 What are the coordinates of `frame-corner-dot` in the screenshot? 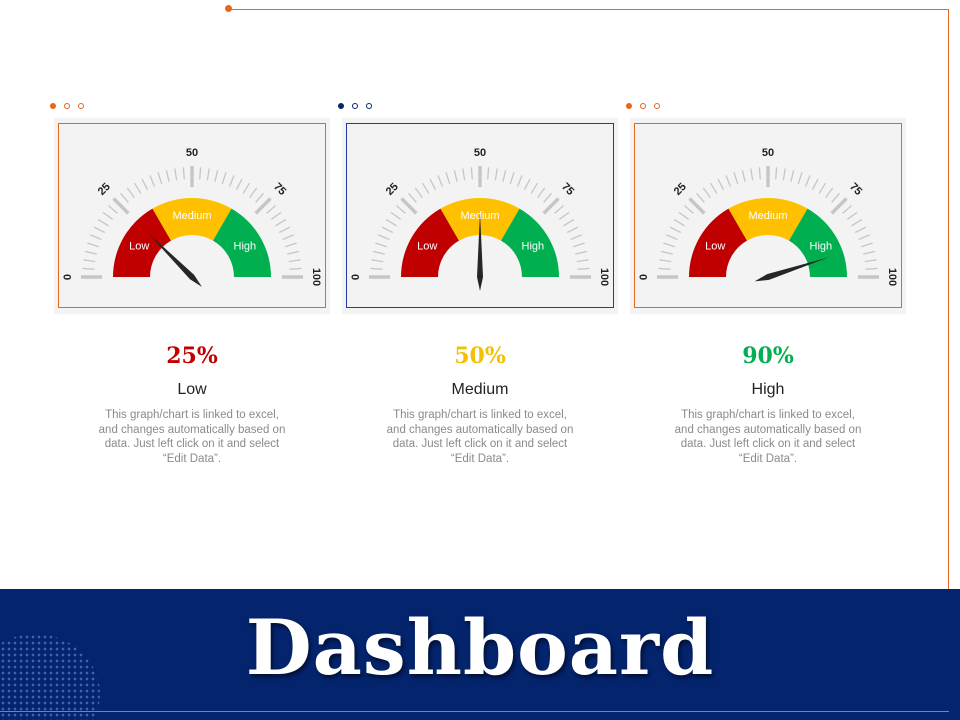 It's located at (228, 8).